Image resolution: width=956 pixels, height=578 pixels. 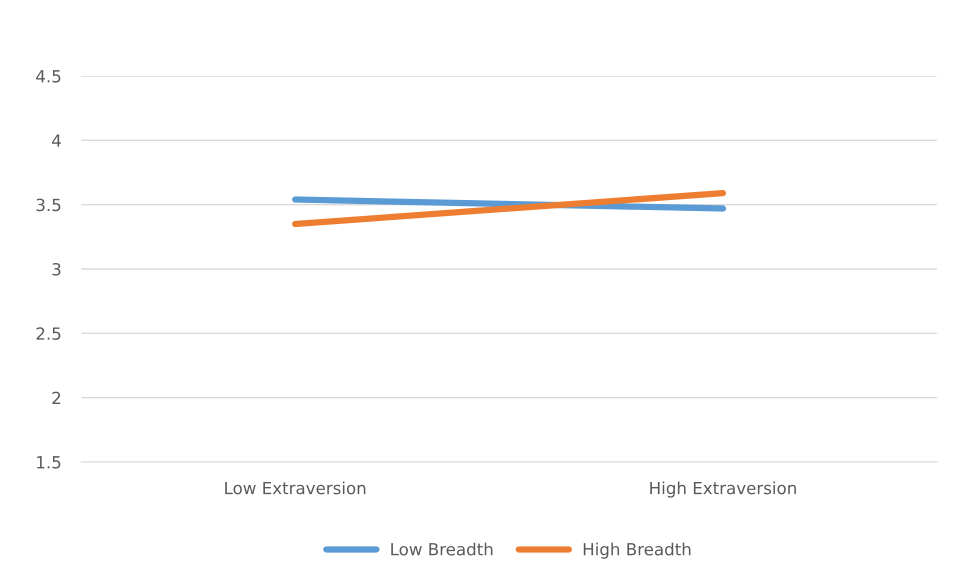 What do you see at coordinates (295, 487) in the screenshot?
I see `x-tick-label: Low Extraversion` at bounding box center [295, 487].